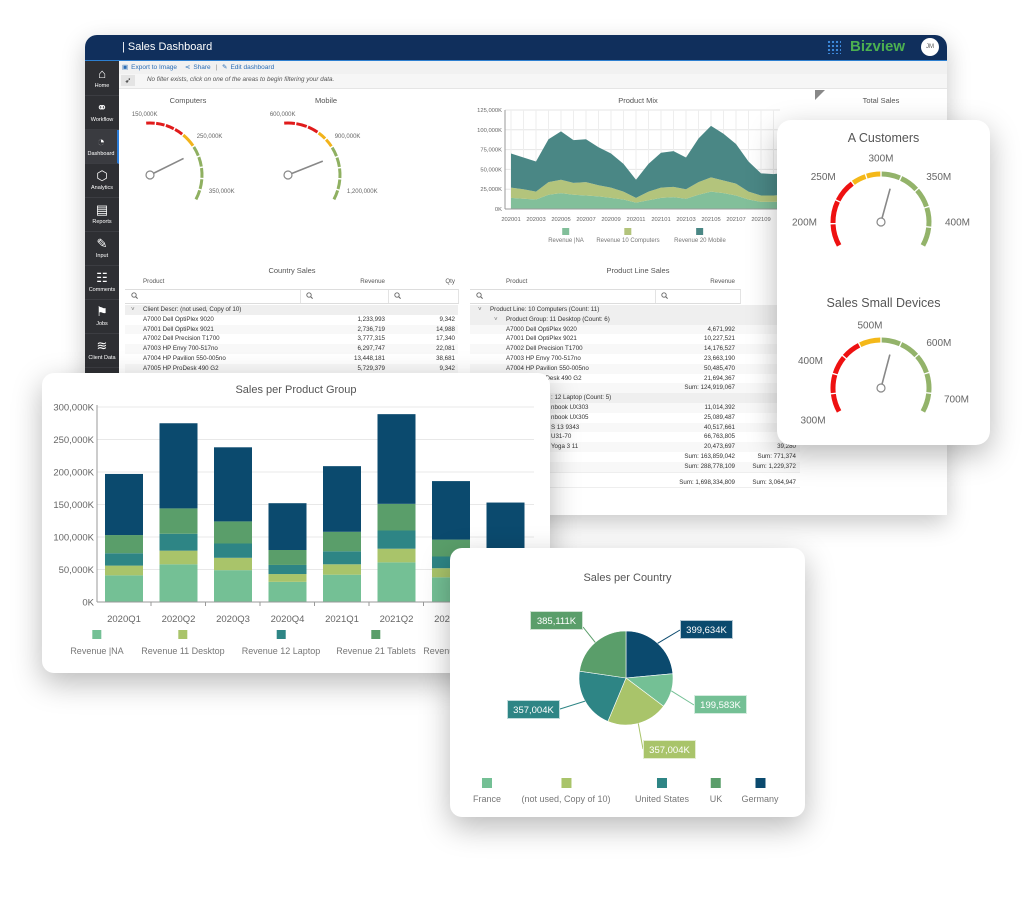  What do you see at coordinates (183, 643) in the screenshot?
I see `legend-item: Revenue 11 Desktop` at bounding box center [183, 643].